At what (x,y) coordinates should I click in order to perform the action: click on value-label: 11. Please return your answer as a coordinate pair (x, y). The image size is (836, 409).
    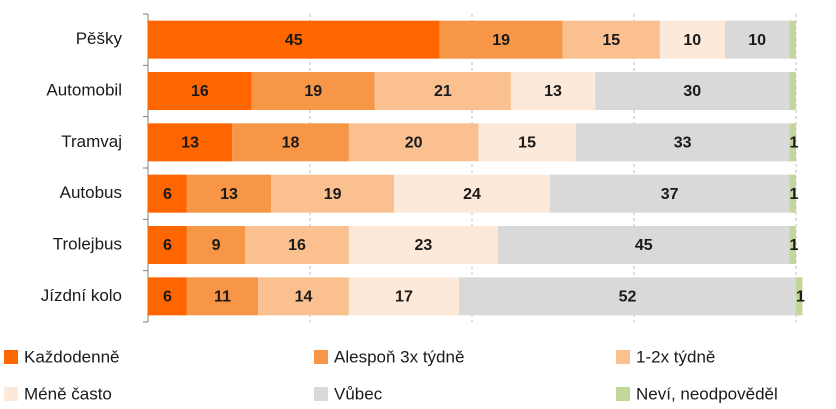
    Looking at the image, I should click on (222, 297).